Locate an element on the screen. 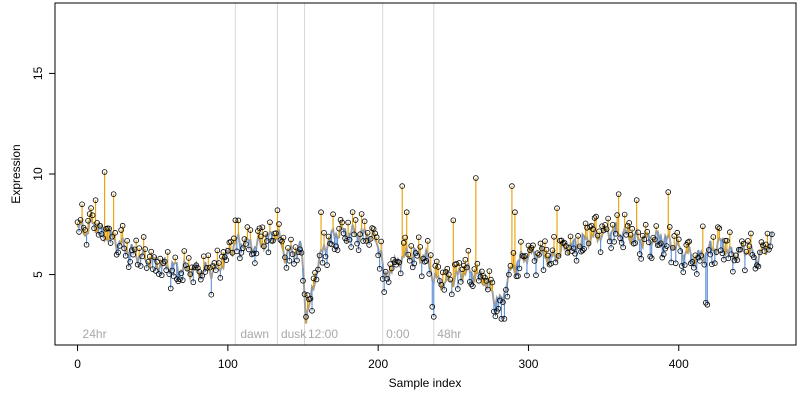  y-tick-label: 5 is located at coordinates (38, 274).